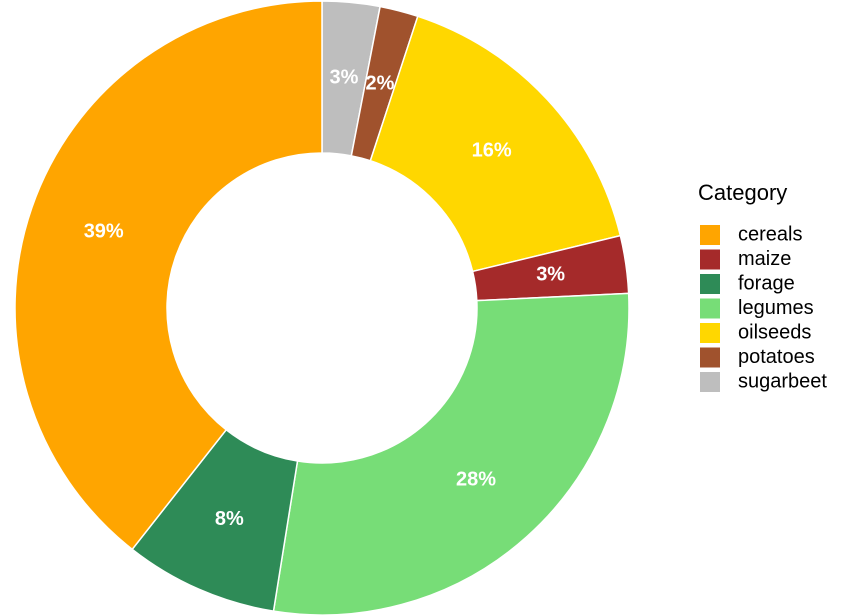  I want to click on legend-text: maize, so click(764, 259).